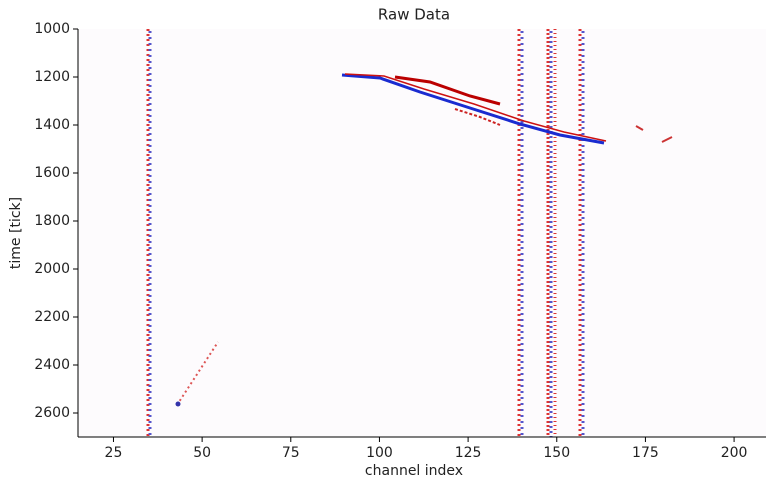  I want to click on y-tick-label: 2200, so click(52, 317).